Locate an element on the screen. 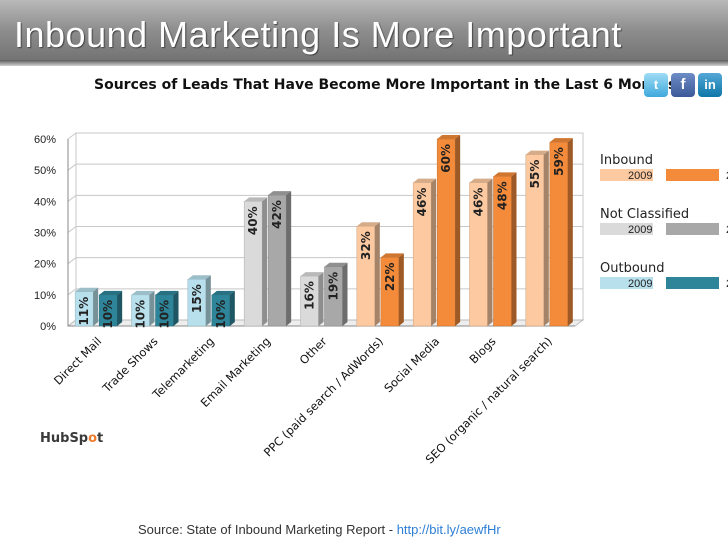 The width and height of the screenshot is (728, 546). data-label: 55% is located at coordinates (535, 174).